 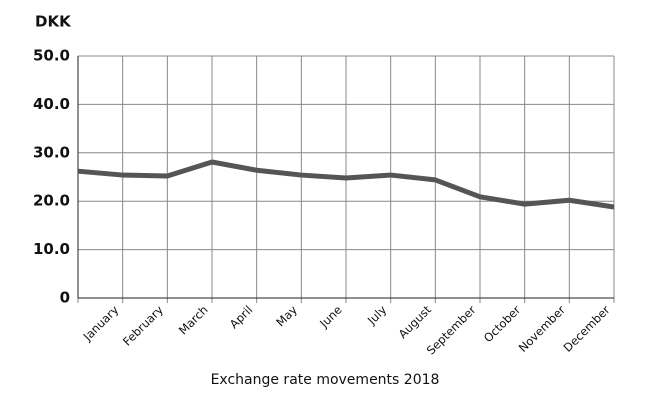 I want to click on y-tick-label: 40.0, so click(x=51, y=104).